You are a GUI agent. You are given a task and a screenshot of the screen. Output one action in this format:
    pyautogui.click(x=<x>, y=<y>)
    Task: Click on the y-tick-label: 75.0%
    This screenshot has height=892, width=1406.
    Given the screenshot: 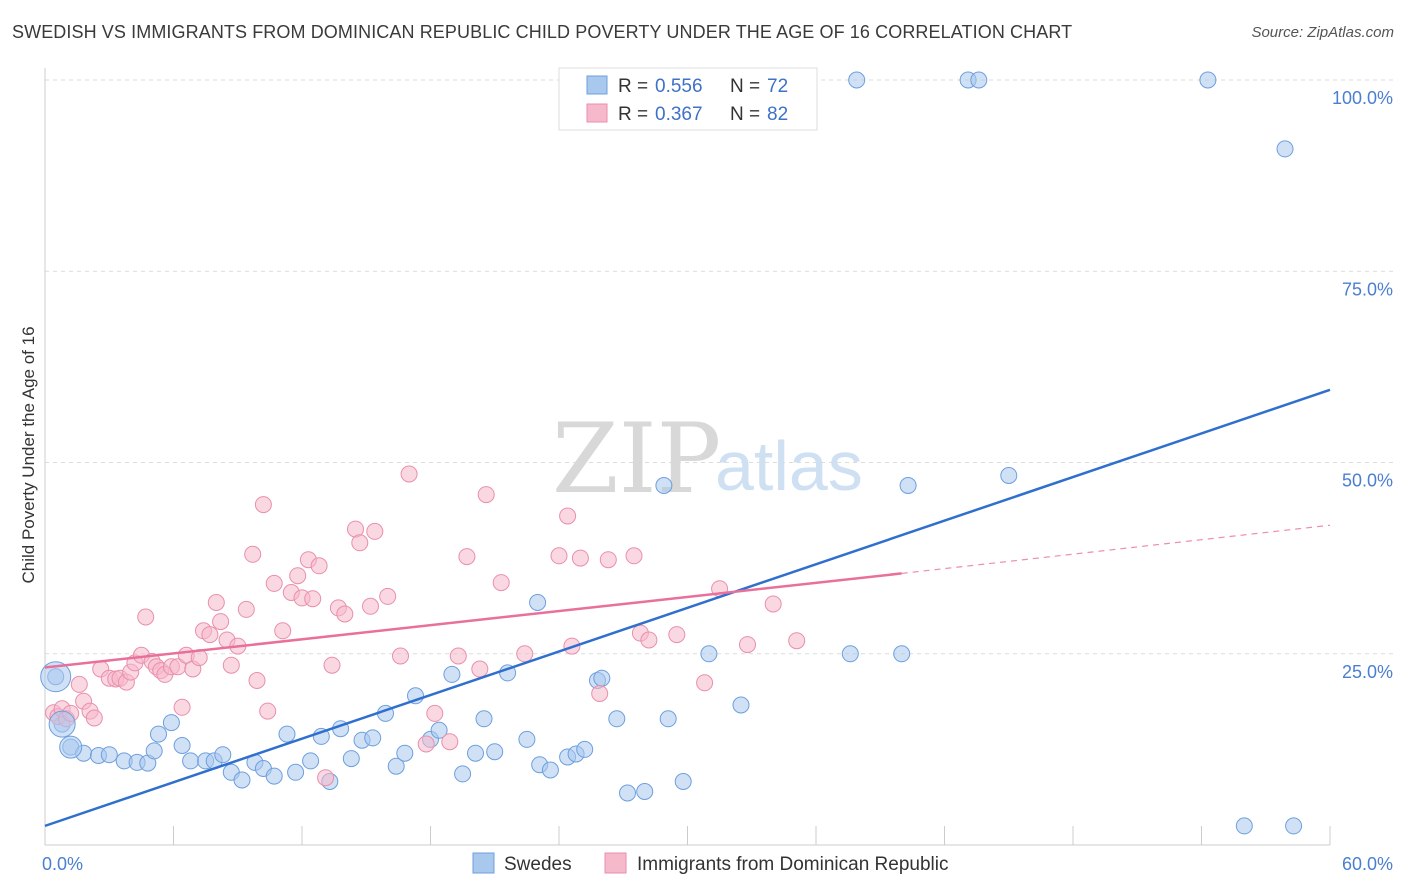 What is the action you would take?
    pyautogui.click(x=1367, y=289)
    